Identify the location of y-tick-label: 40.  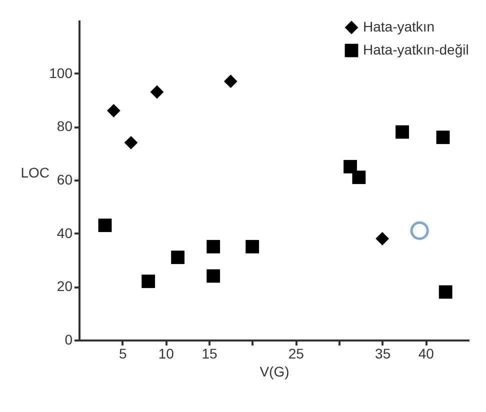
(64, 232).